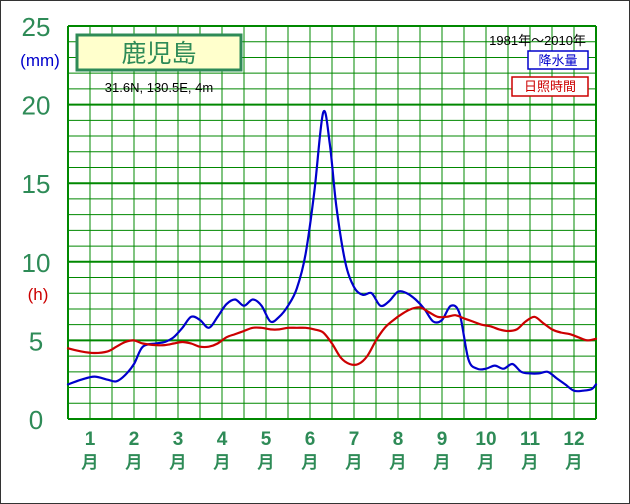 This screenshot has width=630, height=504. Describe the element at coordinates (333, 451) in the screenshot. I see `x-axis-labels: 1 月 2 月 3 月 4 月 5 月 6 月 7 月 8 月 9 月 10 月 11 月 12 月` at that location.